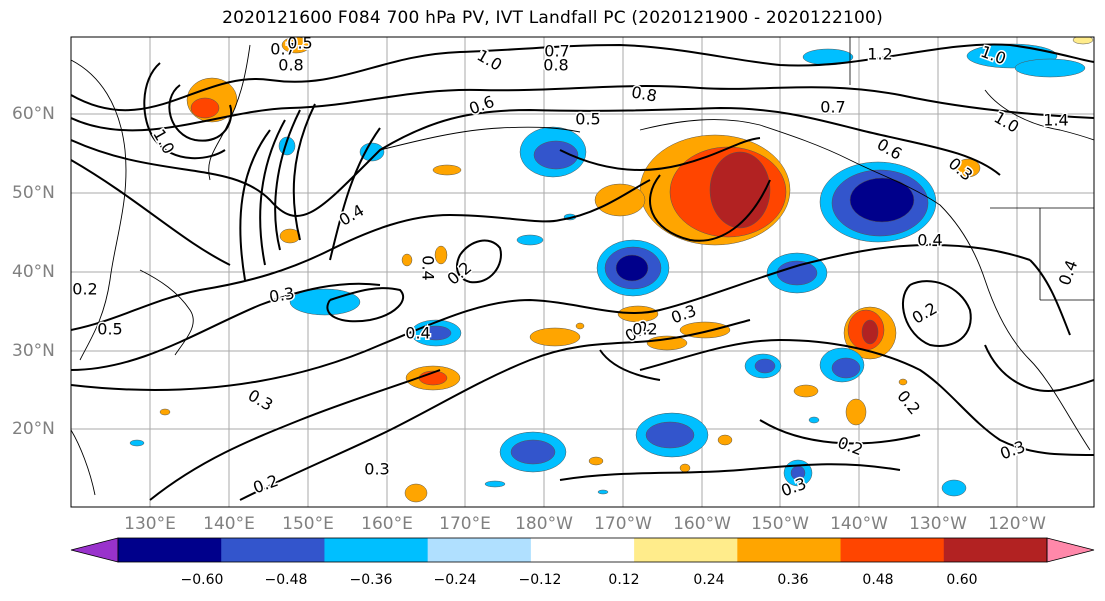 The height and width of the screenshot is (601, 1105). Describe the element at coordinates (624, 580) in the screenshot. I see `colorbar-tick-label: 0.12` at that location.